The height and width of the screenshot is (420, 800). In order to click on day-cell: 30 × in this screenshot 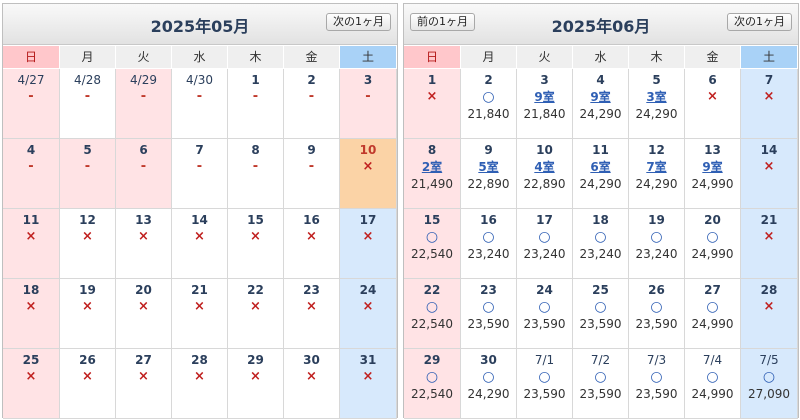, I will do `click(312, 384)`.